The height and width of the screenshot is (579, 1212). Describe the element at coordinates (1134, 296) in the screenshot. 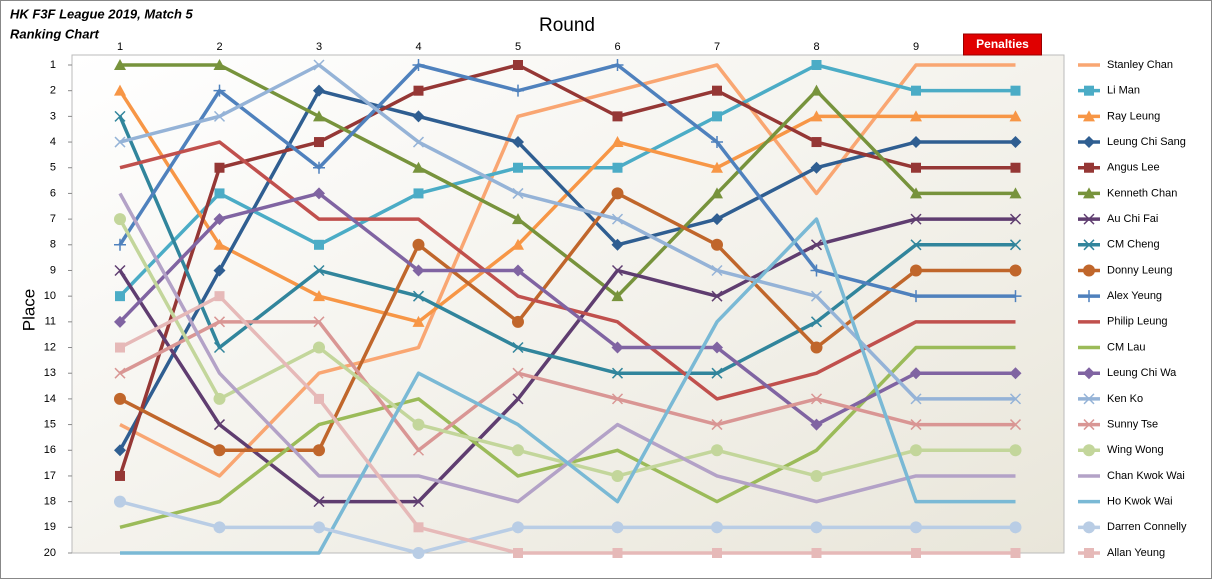

I see `legend-label: Alex Yeung` at that location.